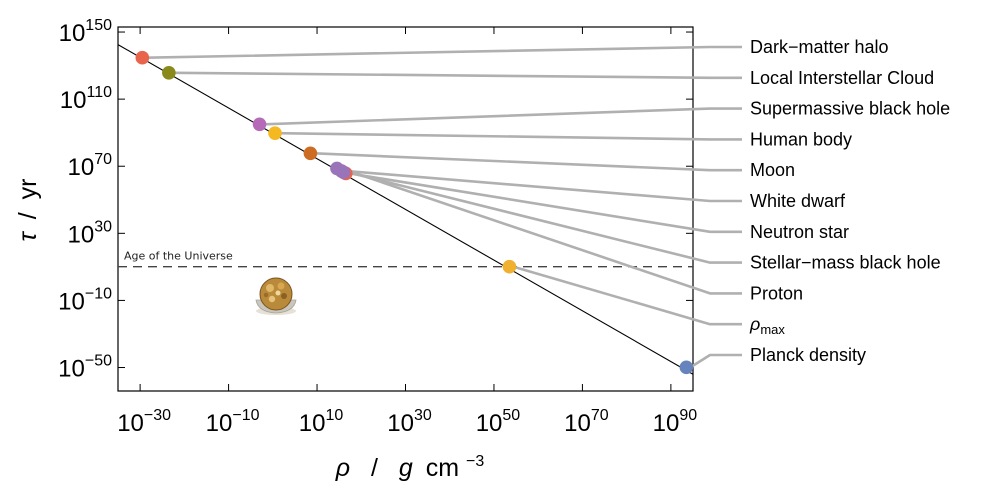 The height and width of the screenshot is (492, 1000). I want to click on point-label: Proton, so click(776, 293).